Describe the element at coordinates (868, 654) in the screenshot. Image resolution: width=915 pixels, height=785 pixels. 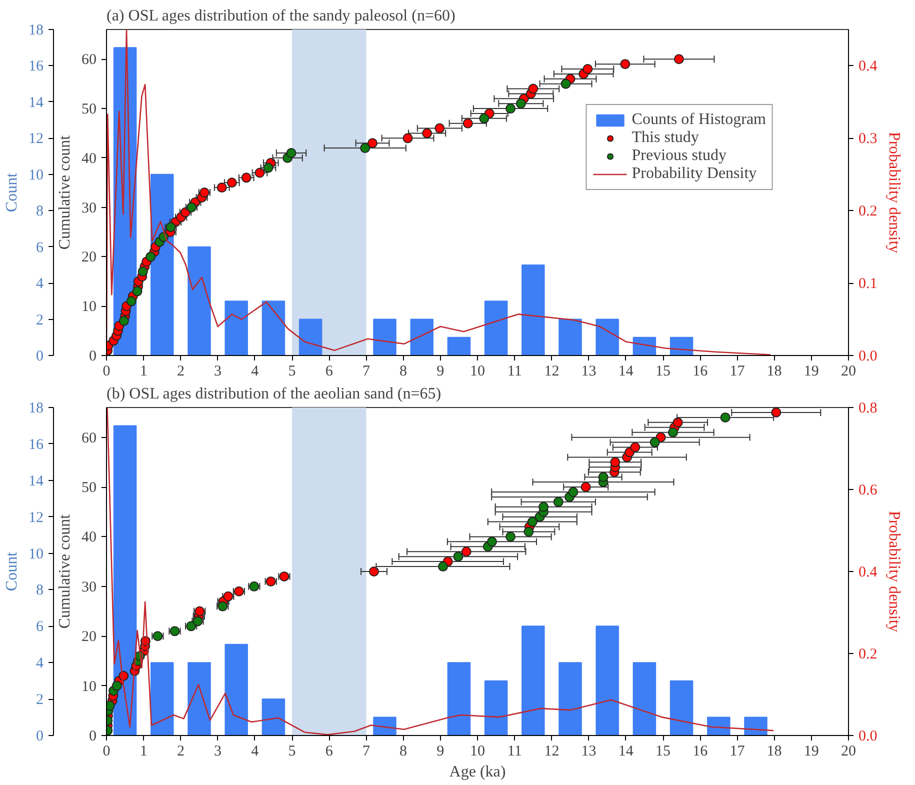
I see `y3-tick-label: 0.2` at that location.